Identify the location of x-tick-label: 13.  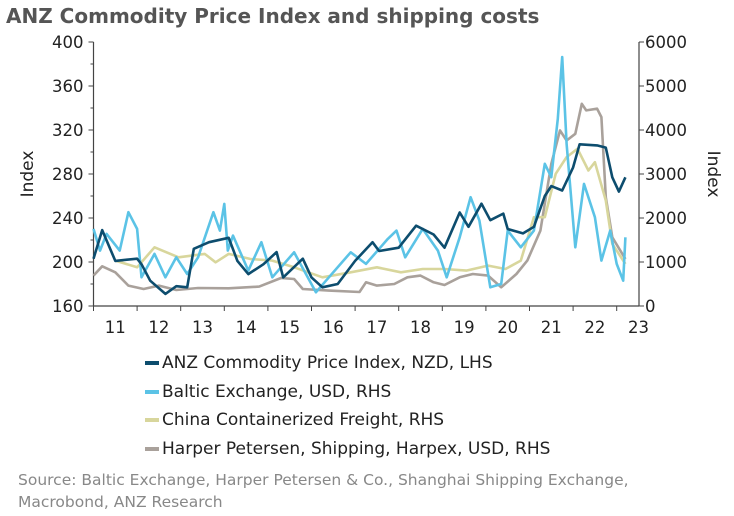
(202, 327).